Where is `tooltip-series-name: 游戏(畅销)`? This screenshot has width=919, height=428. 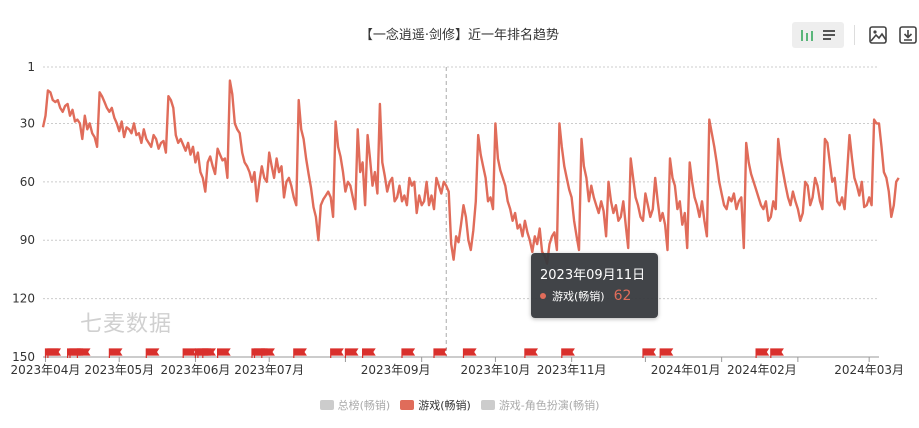 tooltip-series-name: 游戏(畅销) is located at coordinates (578, 296).